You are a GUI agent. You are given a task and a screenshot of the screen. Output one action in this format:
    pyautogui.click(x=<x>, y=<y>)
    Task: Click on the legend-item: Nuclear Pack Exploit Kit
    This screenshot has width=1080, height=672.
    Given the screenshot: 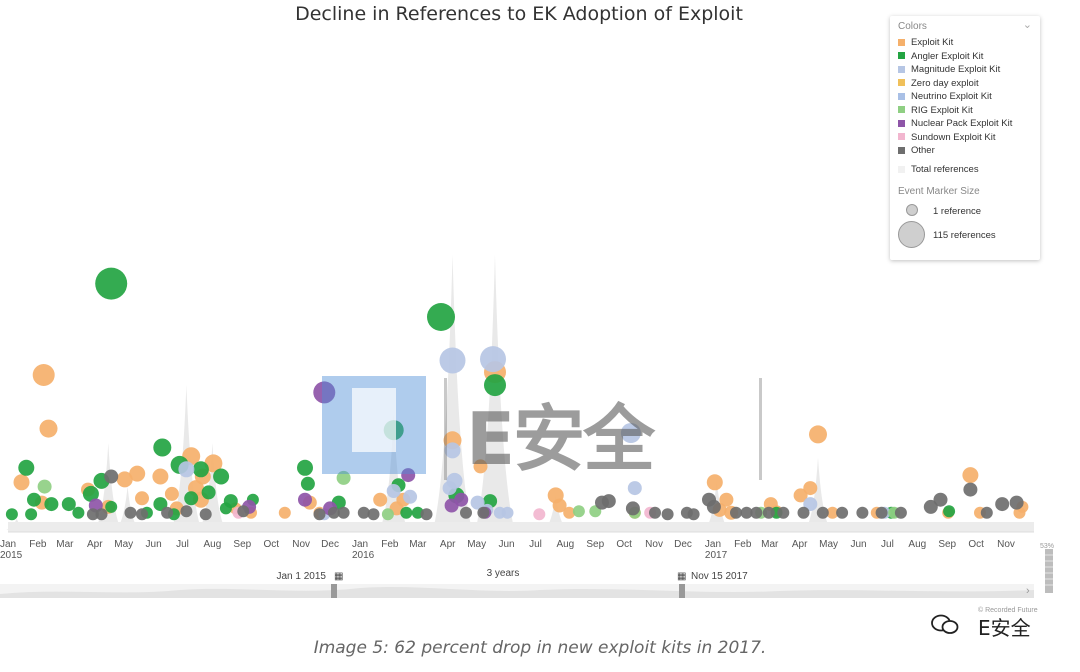 What is the action you would take?
    pyautogui.click(x=955, y=124)
    